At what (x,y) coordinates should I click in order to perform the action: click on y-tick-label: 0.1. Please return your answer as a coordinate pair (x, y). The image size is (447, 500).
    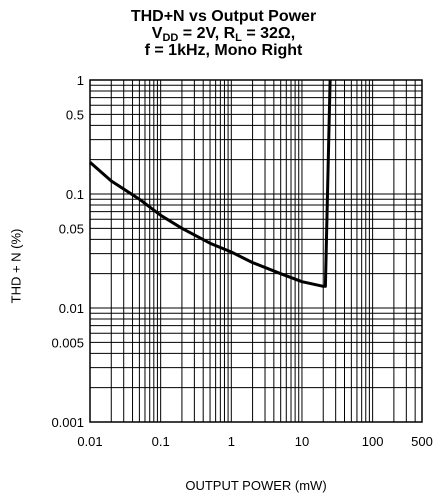
    Looking at the image, I should click on (75, 194).